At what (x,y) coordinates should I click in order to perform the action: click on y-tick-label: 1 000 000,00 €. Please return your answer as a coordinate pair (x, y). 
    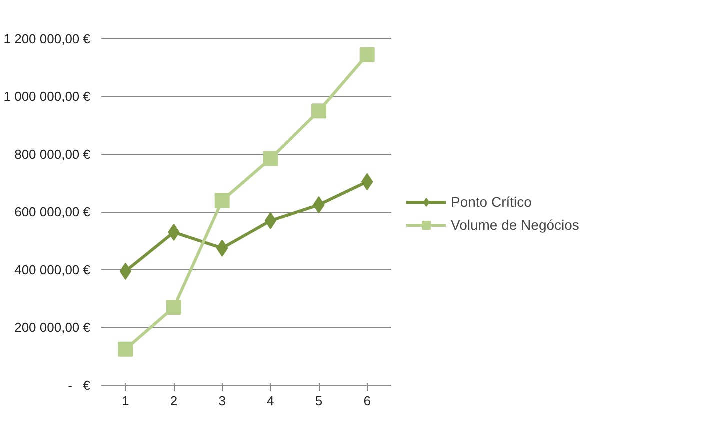
    Looking at the image, I should click on (48, 96).